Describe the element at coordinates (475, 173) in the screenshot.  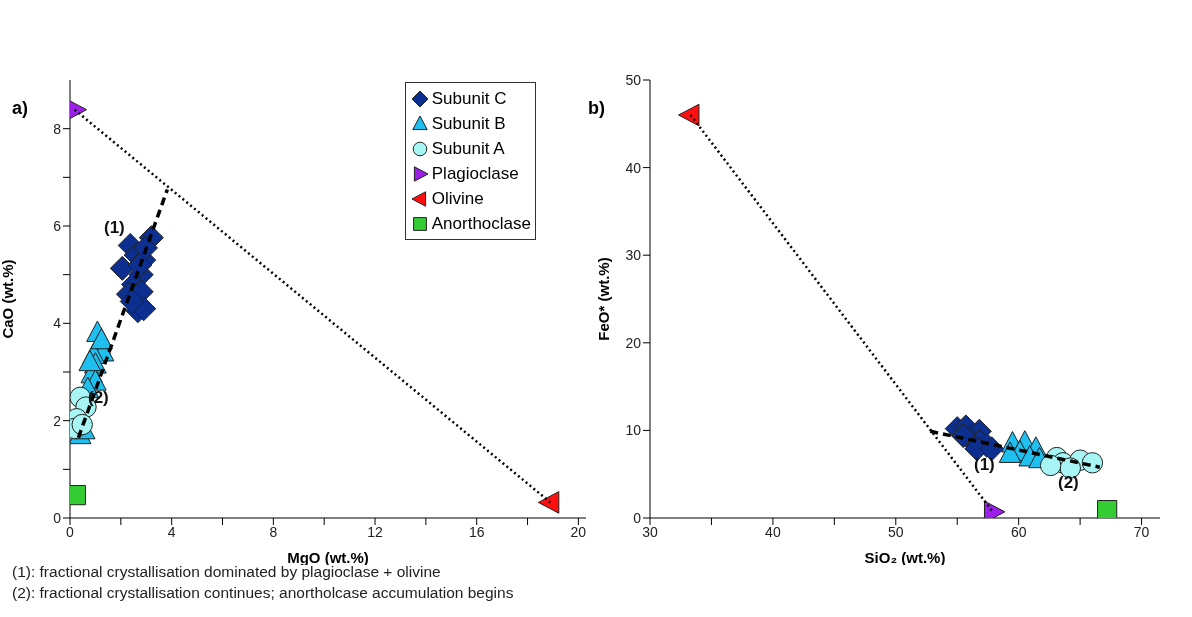
I see `legend-label: Plagioclase` at that location.